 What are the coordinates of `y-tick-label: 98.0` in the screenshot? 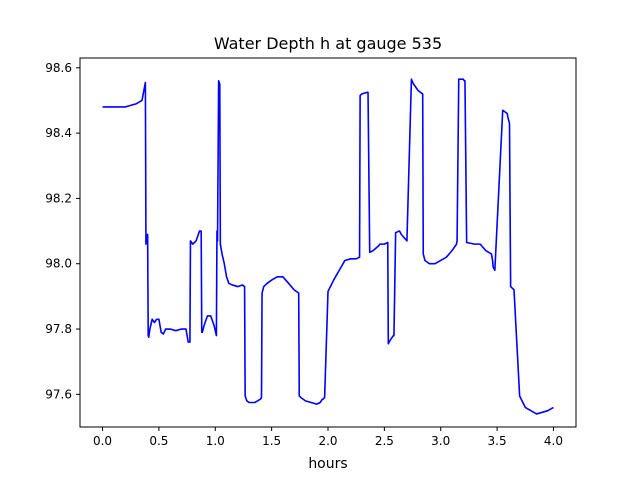 It's located at (58, 264).